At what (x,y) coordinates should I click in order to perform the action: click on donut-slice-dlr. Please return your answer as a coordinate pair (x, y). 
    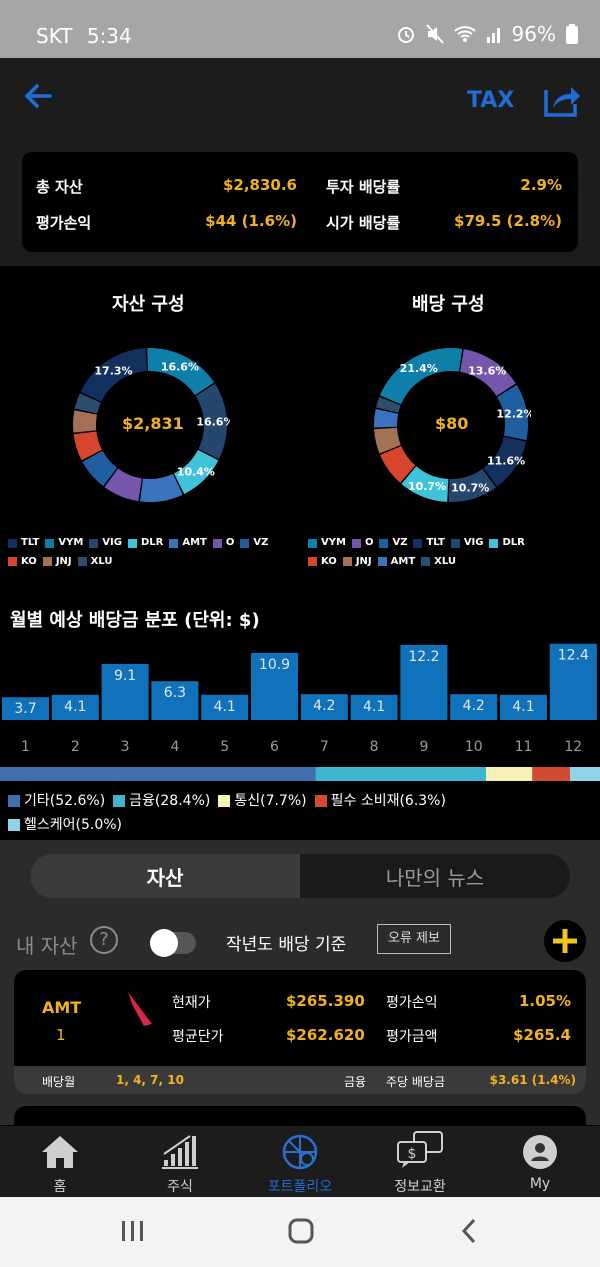
    Looking at the image, I should click on (425, 484).